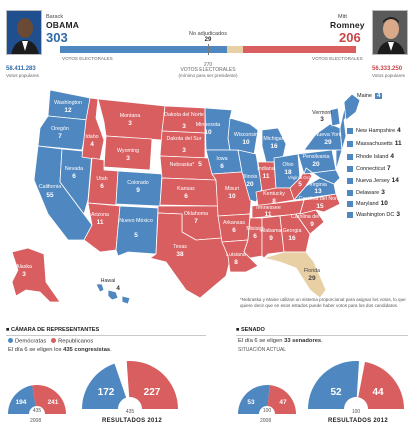 This screenshot has width=414, height=429. I want to click on ev-michigan: 16, so click(274, 146).